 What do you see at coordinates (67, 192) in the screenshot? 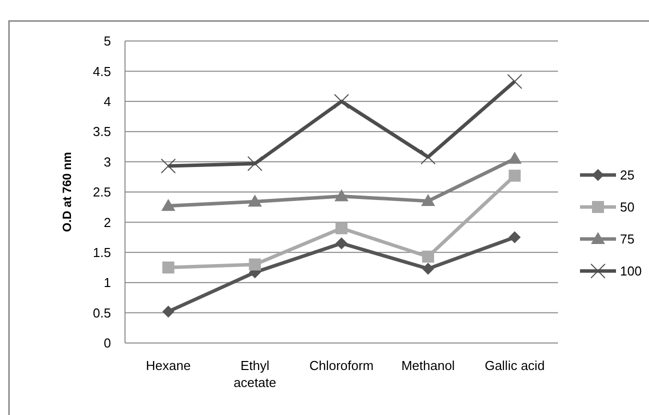
I see `y-axis-title: O.D at 760 nm` at bounding box center [67, 192].